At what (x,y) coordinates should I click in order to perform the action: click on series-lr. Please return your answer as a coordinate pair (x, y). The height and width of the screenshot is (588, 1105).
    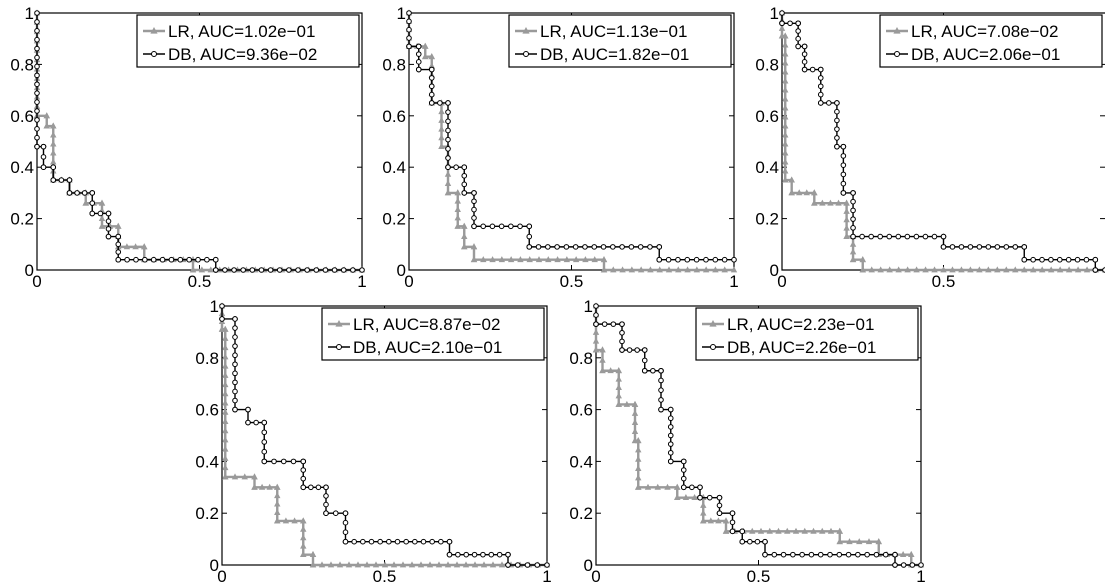
    Looking at the image, I should click on (941, 141).